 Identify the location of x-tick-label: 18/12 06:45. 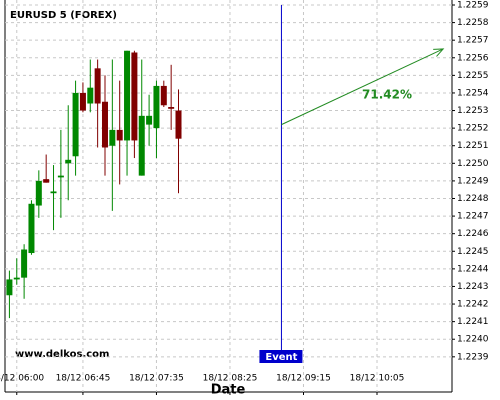
(83, 379).